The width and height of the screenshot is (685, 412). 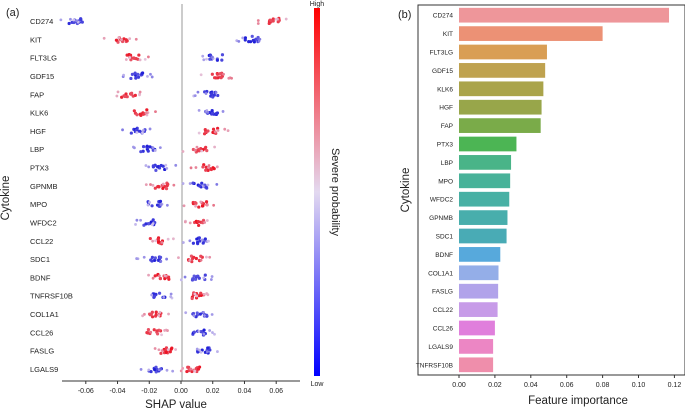 I want to click on importance-category-label: GDF15, so click(x=442, y=71).